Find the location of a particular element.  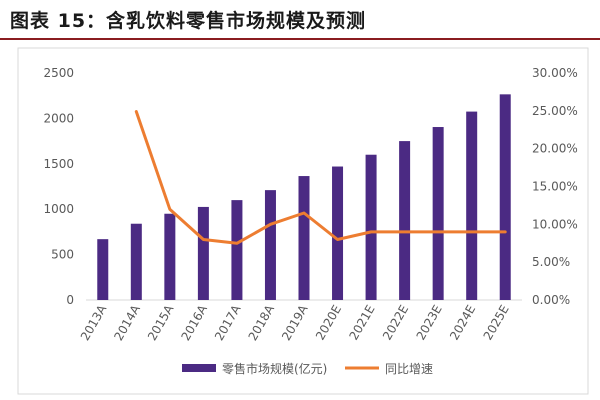

x-tick-label: 2013A is located at coordinates (94, 322).